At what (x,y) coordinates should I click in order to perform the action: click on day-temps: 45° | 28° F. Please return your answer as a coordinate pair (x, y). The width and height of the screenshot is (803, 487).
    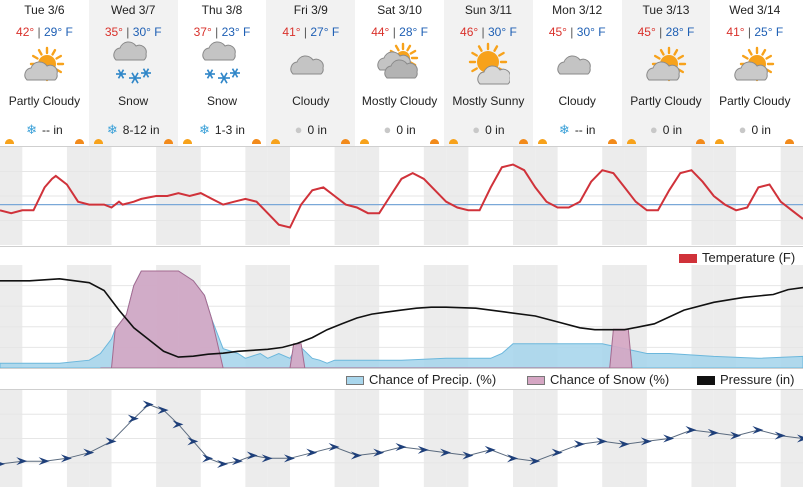
    Looking at the image, I should click on (666, 32).